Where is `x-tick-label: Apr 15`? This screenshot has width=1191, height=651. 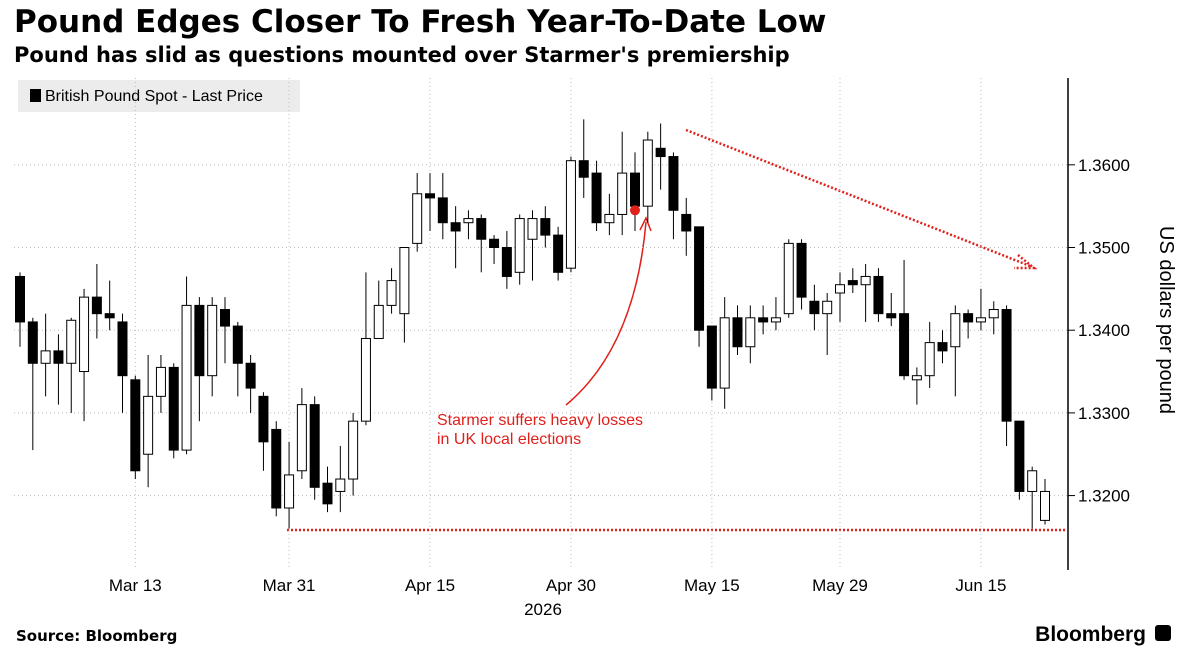 x-tick-label: Apr 15 is located at coordinates (430, 585).